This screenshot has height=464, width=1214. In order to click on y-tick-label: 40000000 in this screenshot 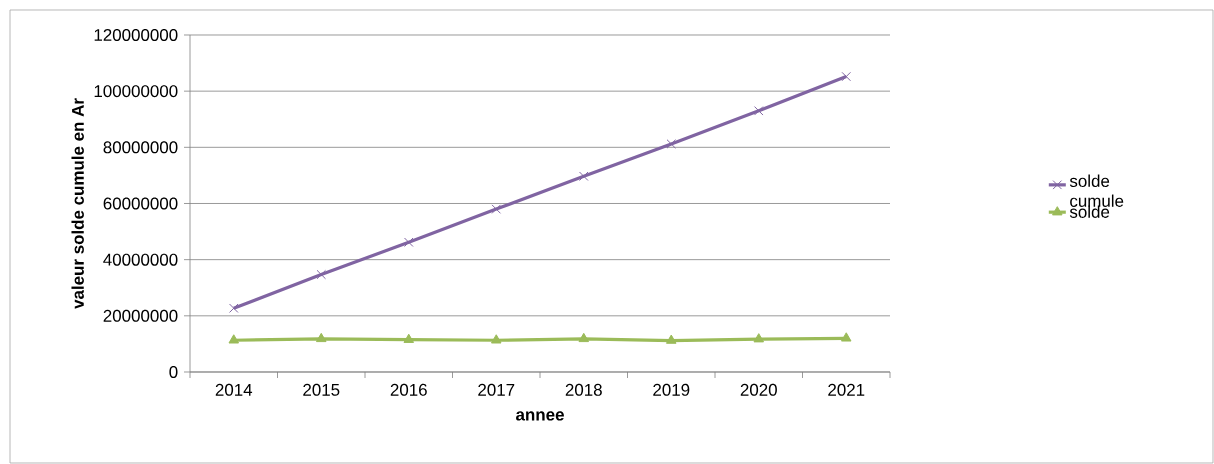, I will do `click(140, 259)`.